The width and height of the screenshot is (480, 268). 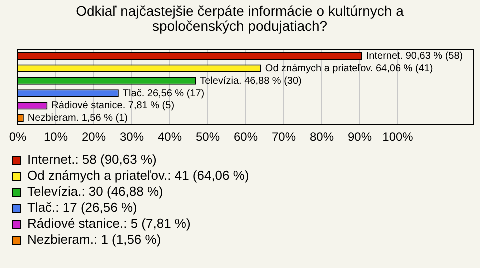 I want to click on chart-title: Odkiaľ najčastejšie čerpáte informácie o kultúrnych a spoločenských podujatiach?, so click(x=240, y=19).